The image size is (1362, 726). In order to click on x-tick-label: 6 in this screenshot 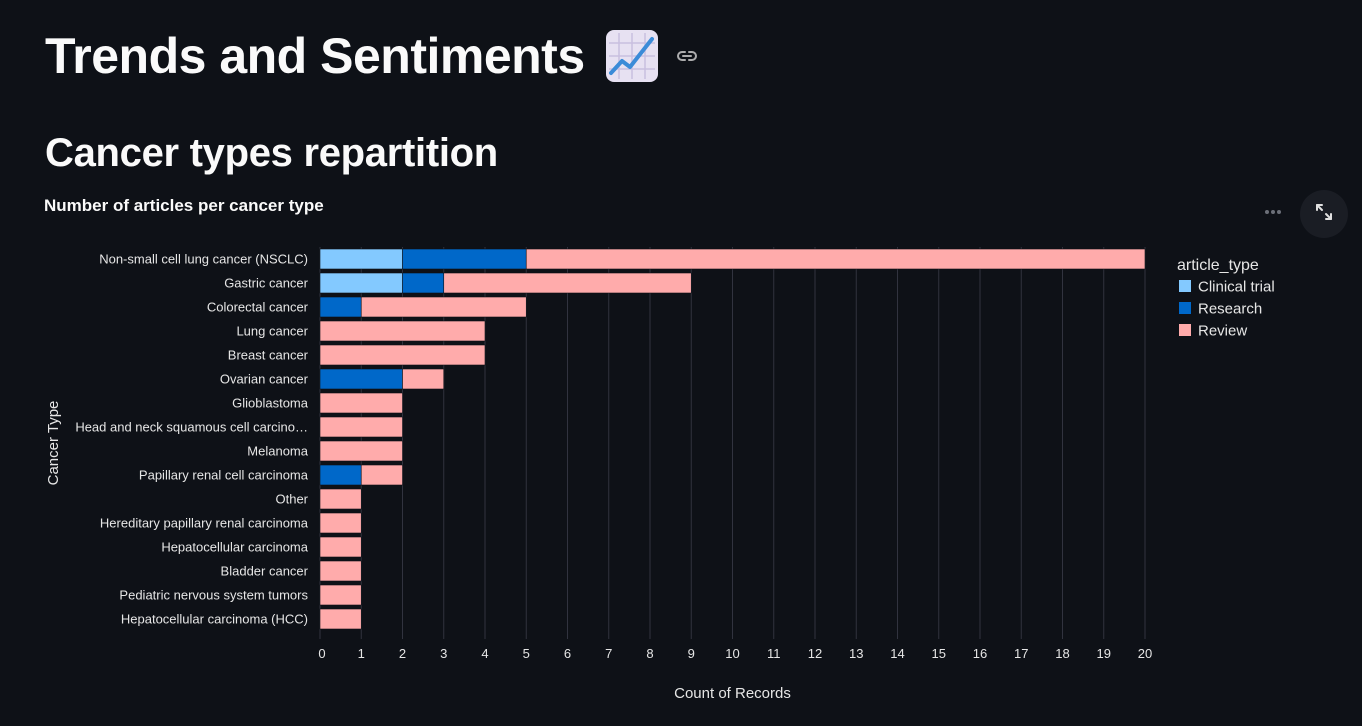, I will do `click(567, 653)`.